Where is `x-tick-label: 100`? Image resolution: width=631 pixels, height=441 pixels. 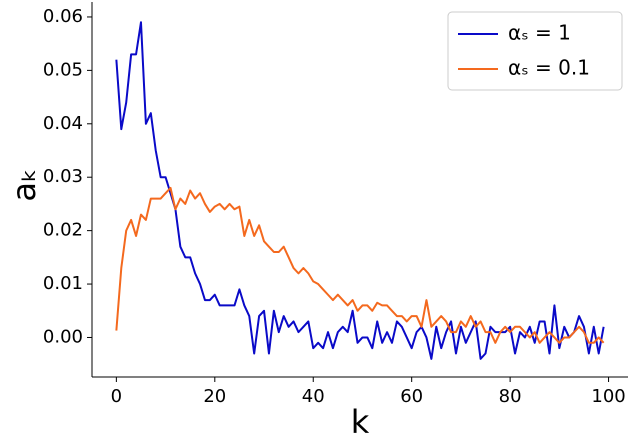
x-tick-label: 100 is located at coordinates (608, 396).